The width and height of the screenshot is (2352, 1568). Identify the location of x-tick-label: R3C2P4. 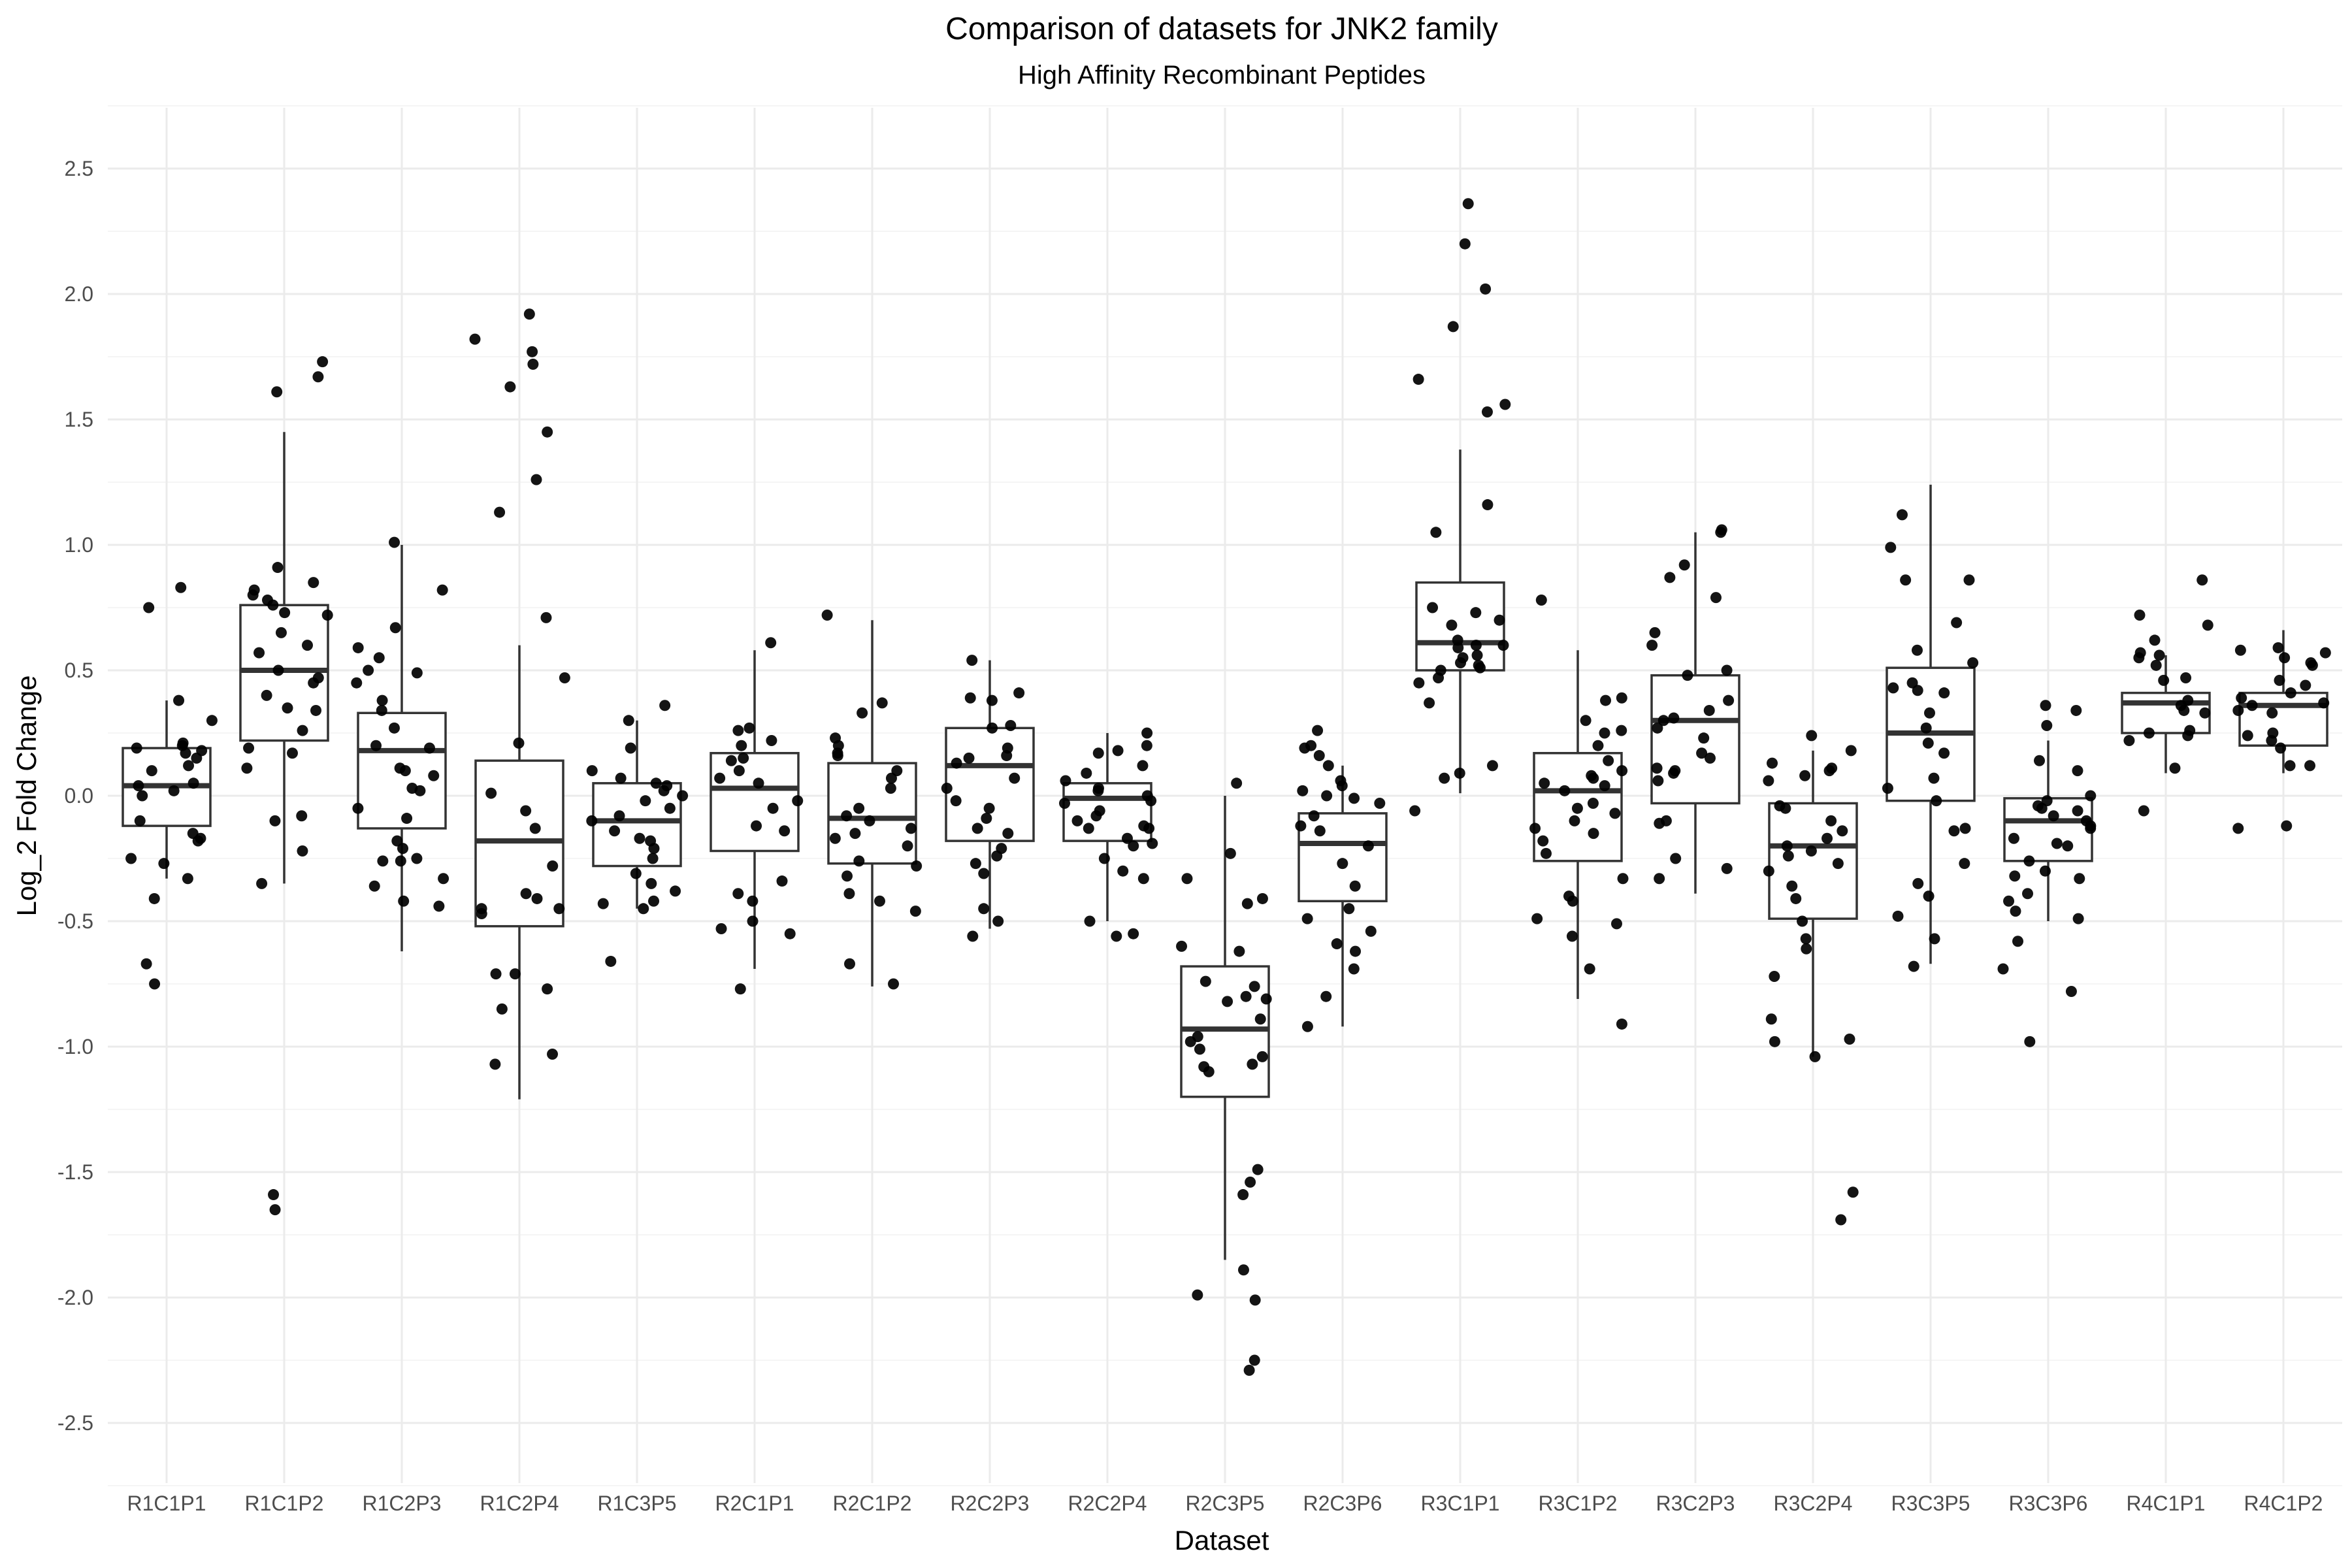
(1813, 1503).